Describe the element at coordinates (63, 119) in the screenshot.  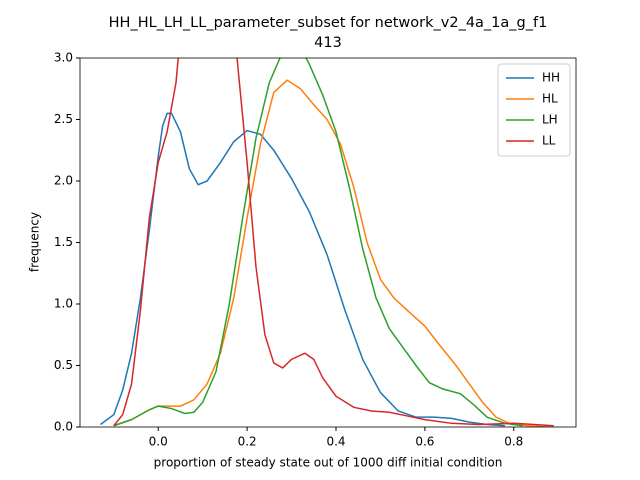
I see `y-tick-label: 2.5` at that location.